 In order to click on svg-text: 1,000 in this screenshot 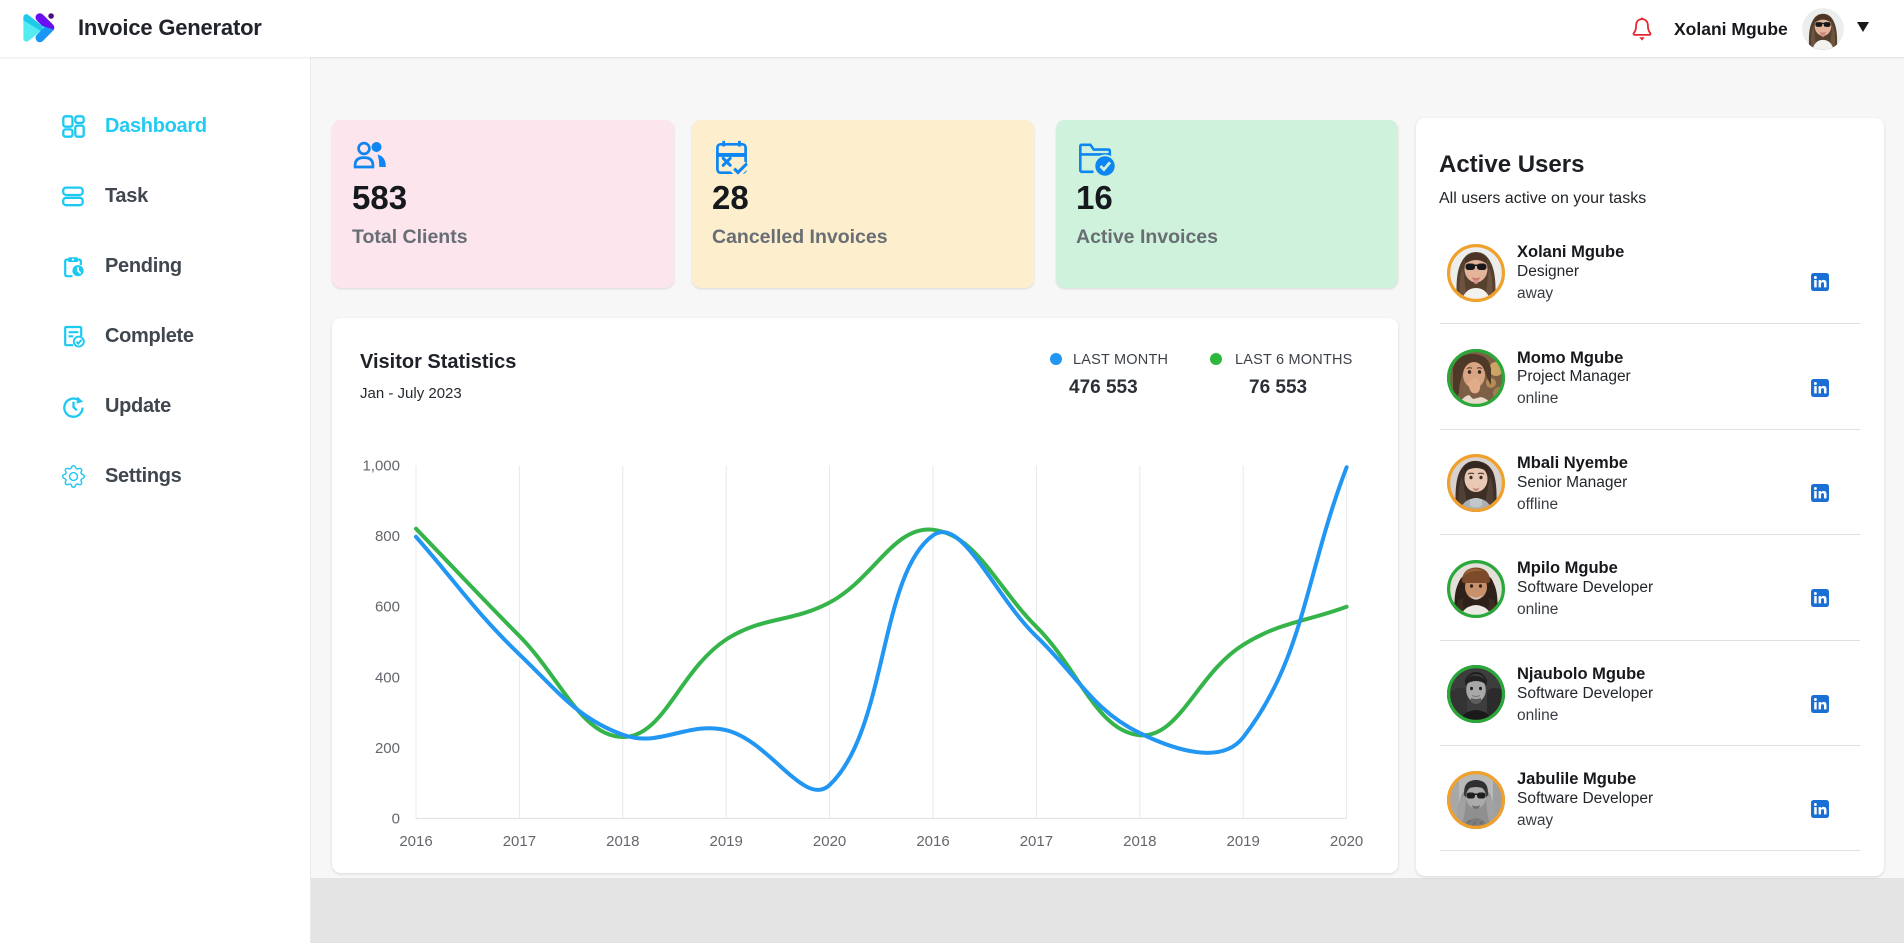, I will do `click(381, 466)`.